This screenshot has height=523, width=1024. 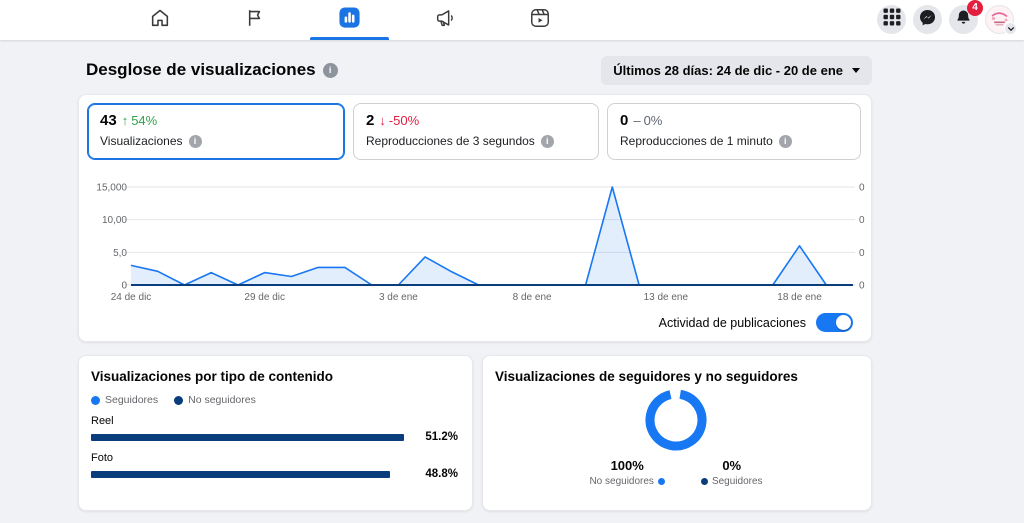 What do you see at coordinates (131, 297) in the screenshot?
I see `svg-text: 24 de dic` at bounding box center [131, 297].